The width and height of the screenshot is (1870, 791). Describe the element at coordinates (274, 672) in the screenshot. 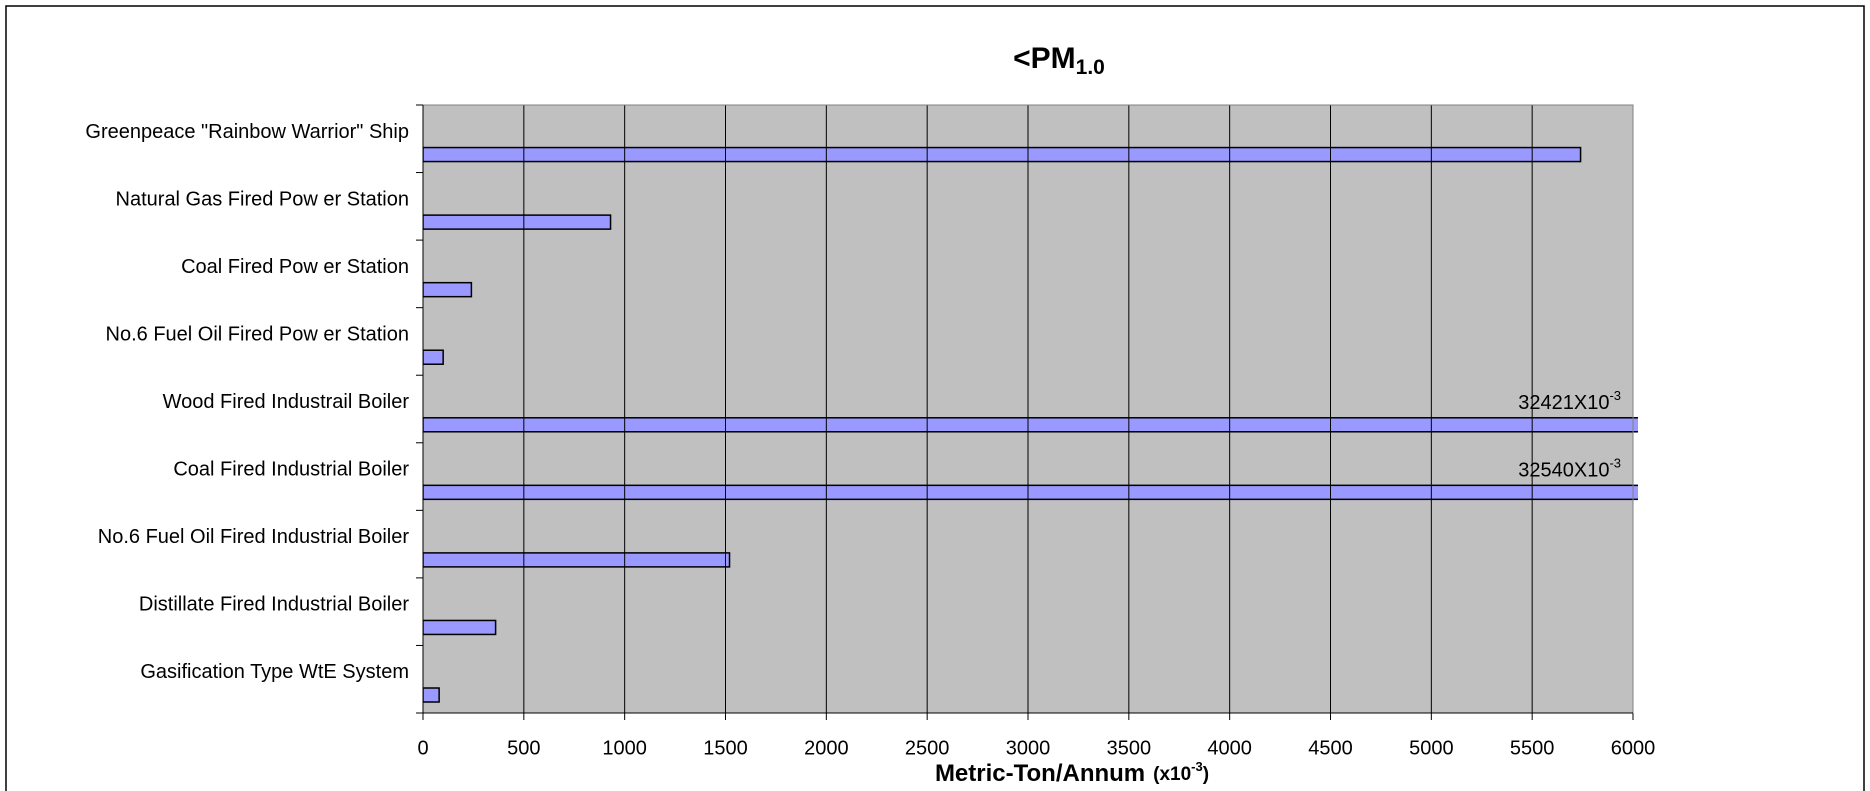

I see `y-tick-label: Gasification Type WtE System` at that location.